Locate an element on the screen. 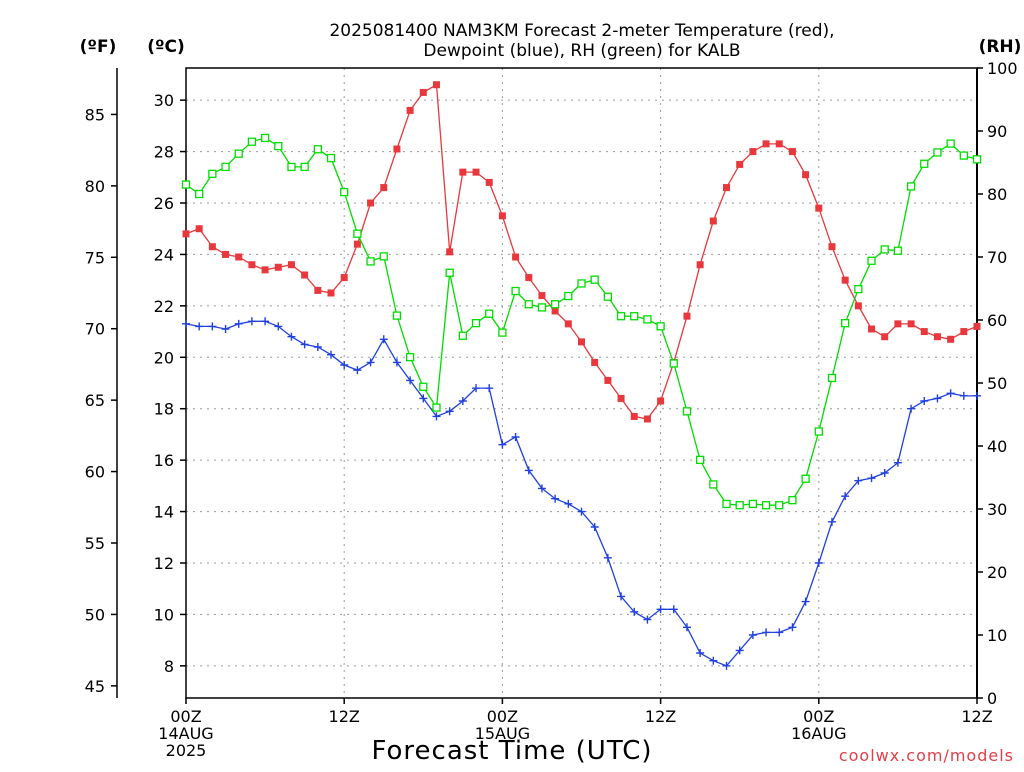 This screenshot has width=1024, height=772. celsius-tick-label: 24 is located at coordinates (164, 254).